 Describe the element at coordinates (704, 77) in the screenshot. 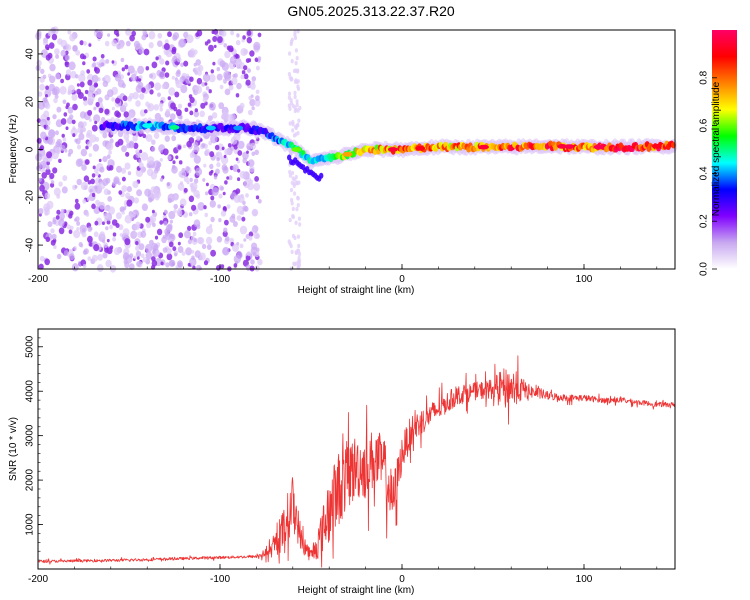

I see `colorbar-tick-label: 0.8` at that location.